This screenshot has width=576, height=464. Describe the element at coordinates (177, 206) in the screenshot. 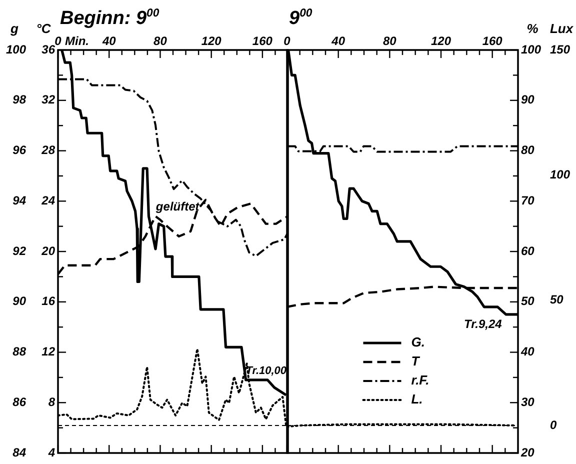

I see `annotation: gelüftet` at that location.